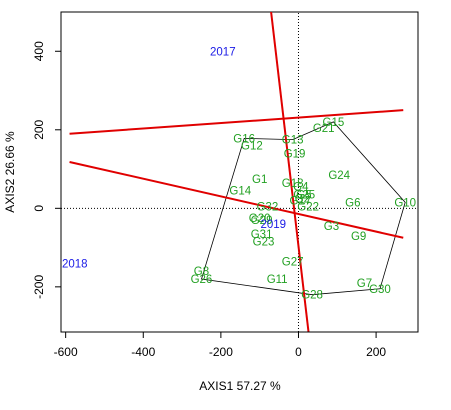  I want to click on environment-label-2017: 2017, so click(223, 52).